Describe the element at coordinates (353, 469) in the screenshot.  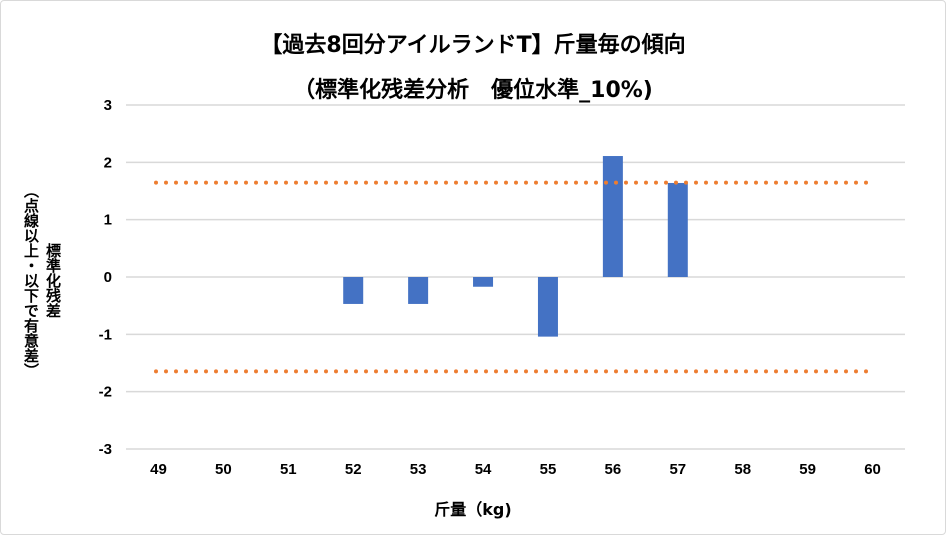
I see `x-tick-label: 52` at that location.